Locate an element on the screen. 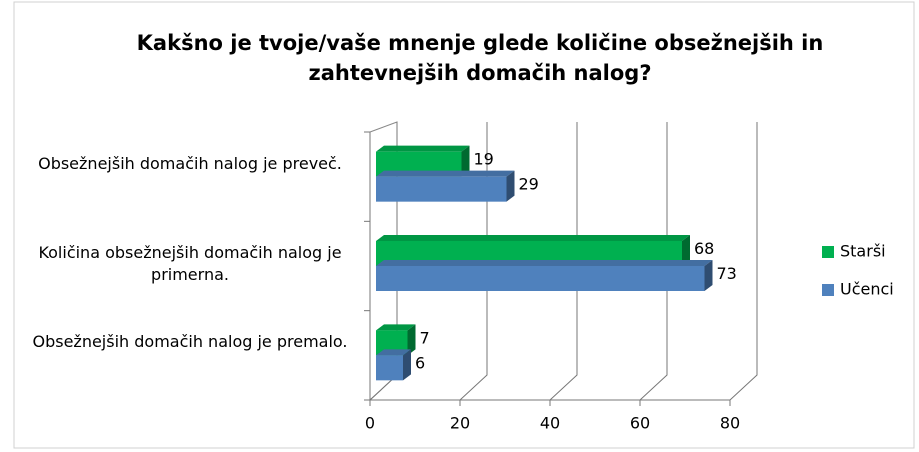  x-tick-label: 60 is located at coordinates (640, 423).